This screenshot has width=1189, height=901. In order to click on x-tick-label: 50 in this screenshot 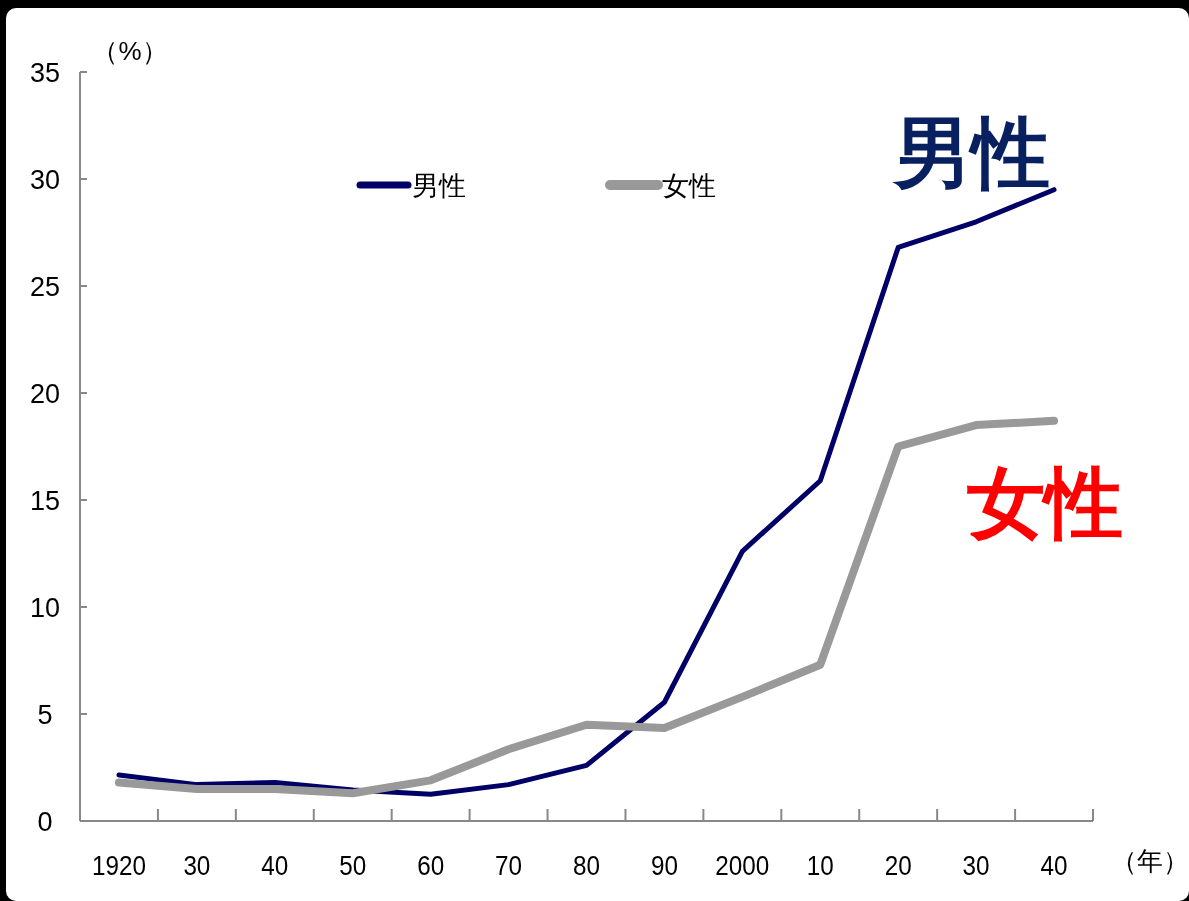, I will do `click(354, 866)`.